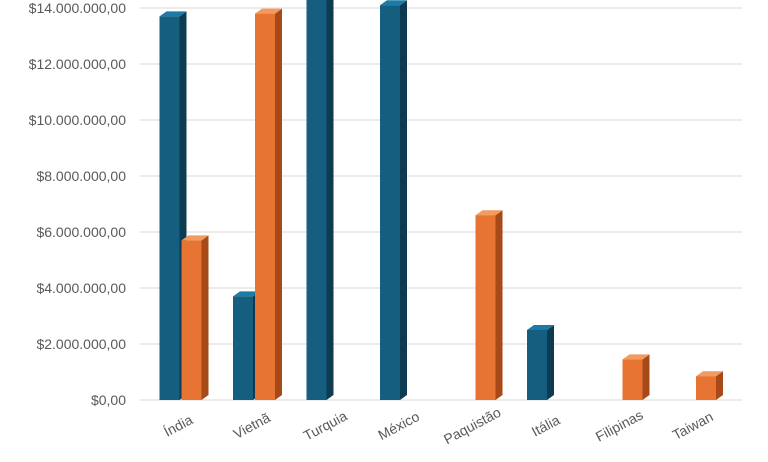  What do you see at coordinates (178, 425) in the screenshot?
I see `x-tick-label: Índia` at bounding box center [178, 425].